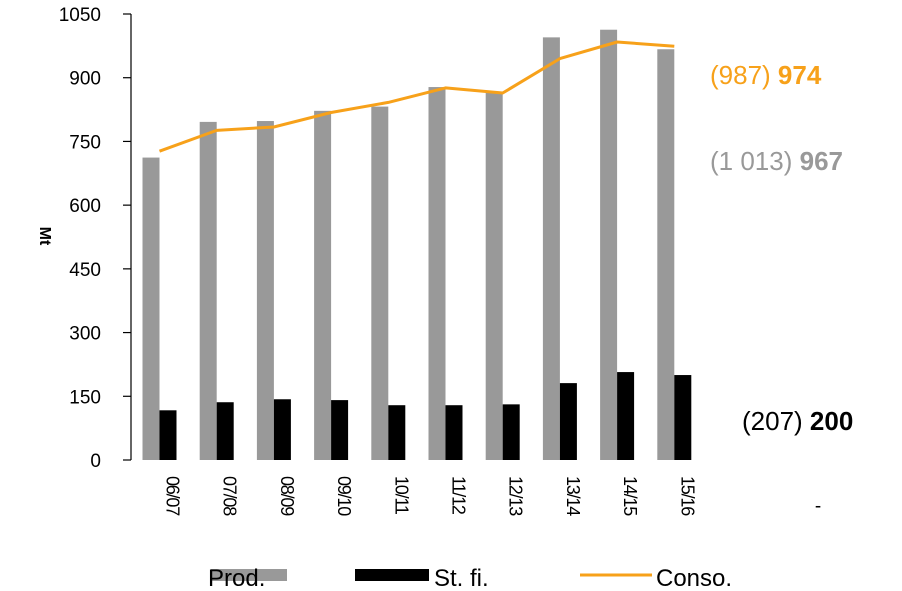 The width and height of the screenshot is (902, 591). I want to click on x-tick-label: 15/16, so click(687, 496).